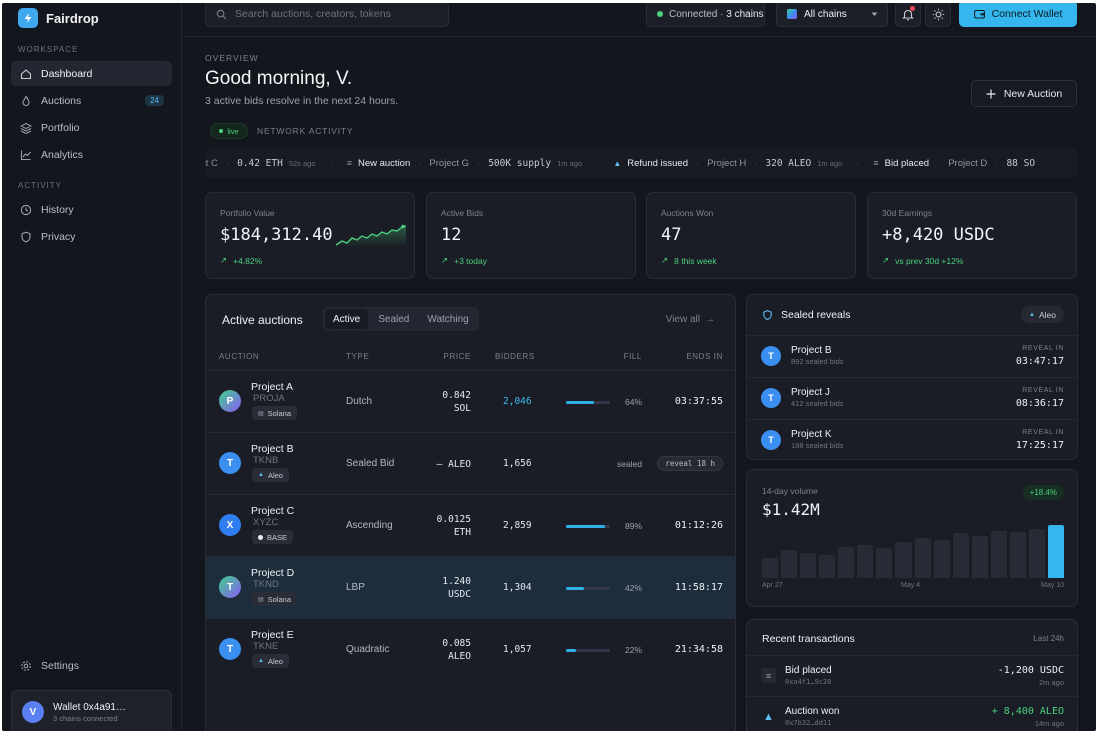 This screenshot has height=733, width=1100. I want to click on chain-badge: ▲ Aleo, so click(1042, 314).